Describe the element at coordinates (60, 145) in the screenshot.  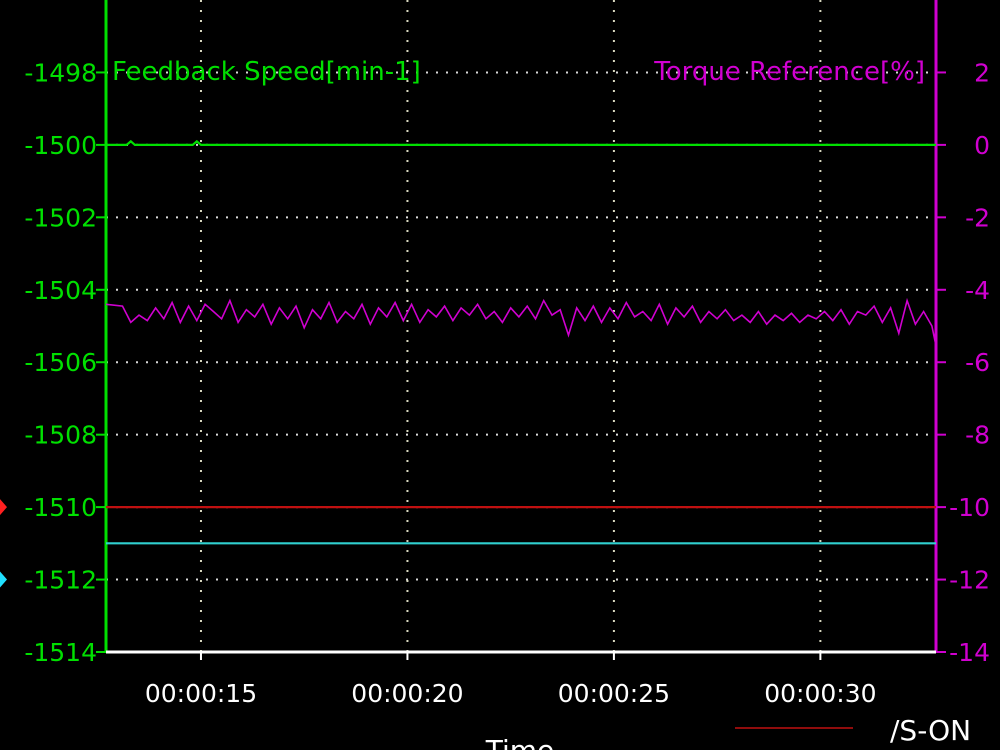
I see `left-tick-label: -1500` at that location.